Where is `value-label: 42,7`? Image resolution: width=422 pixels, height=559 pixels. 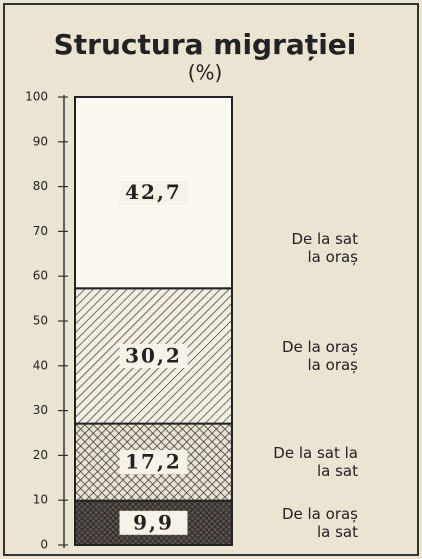 value-label: 42,7 is located at coordinates (153, 192).